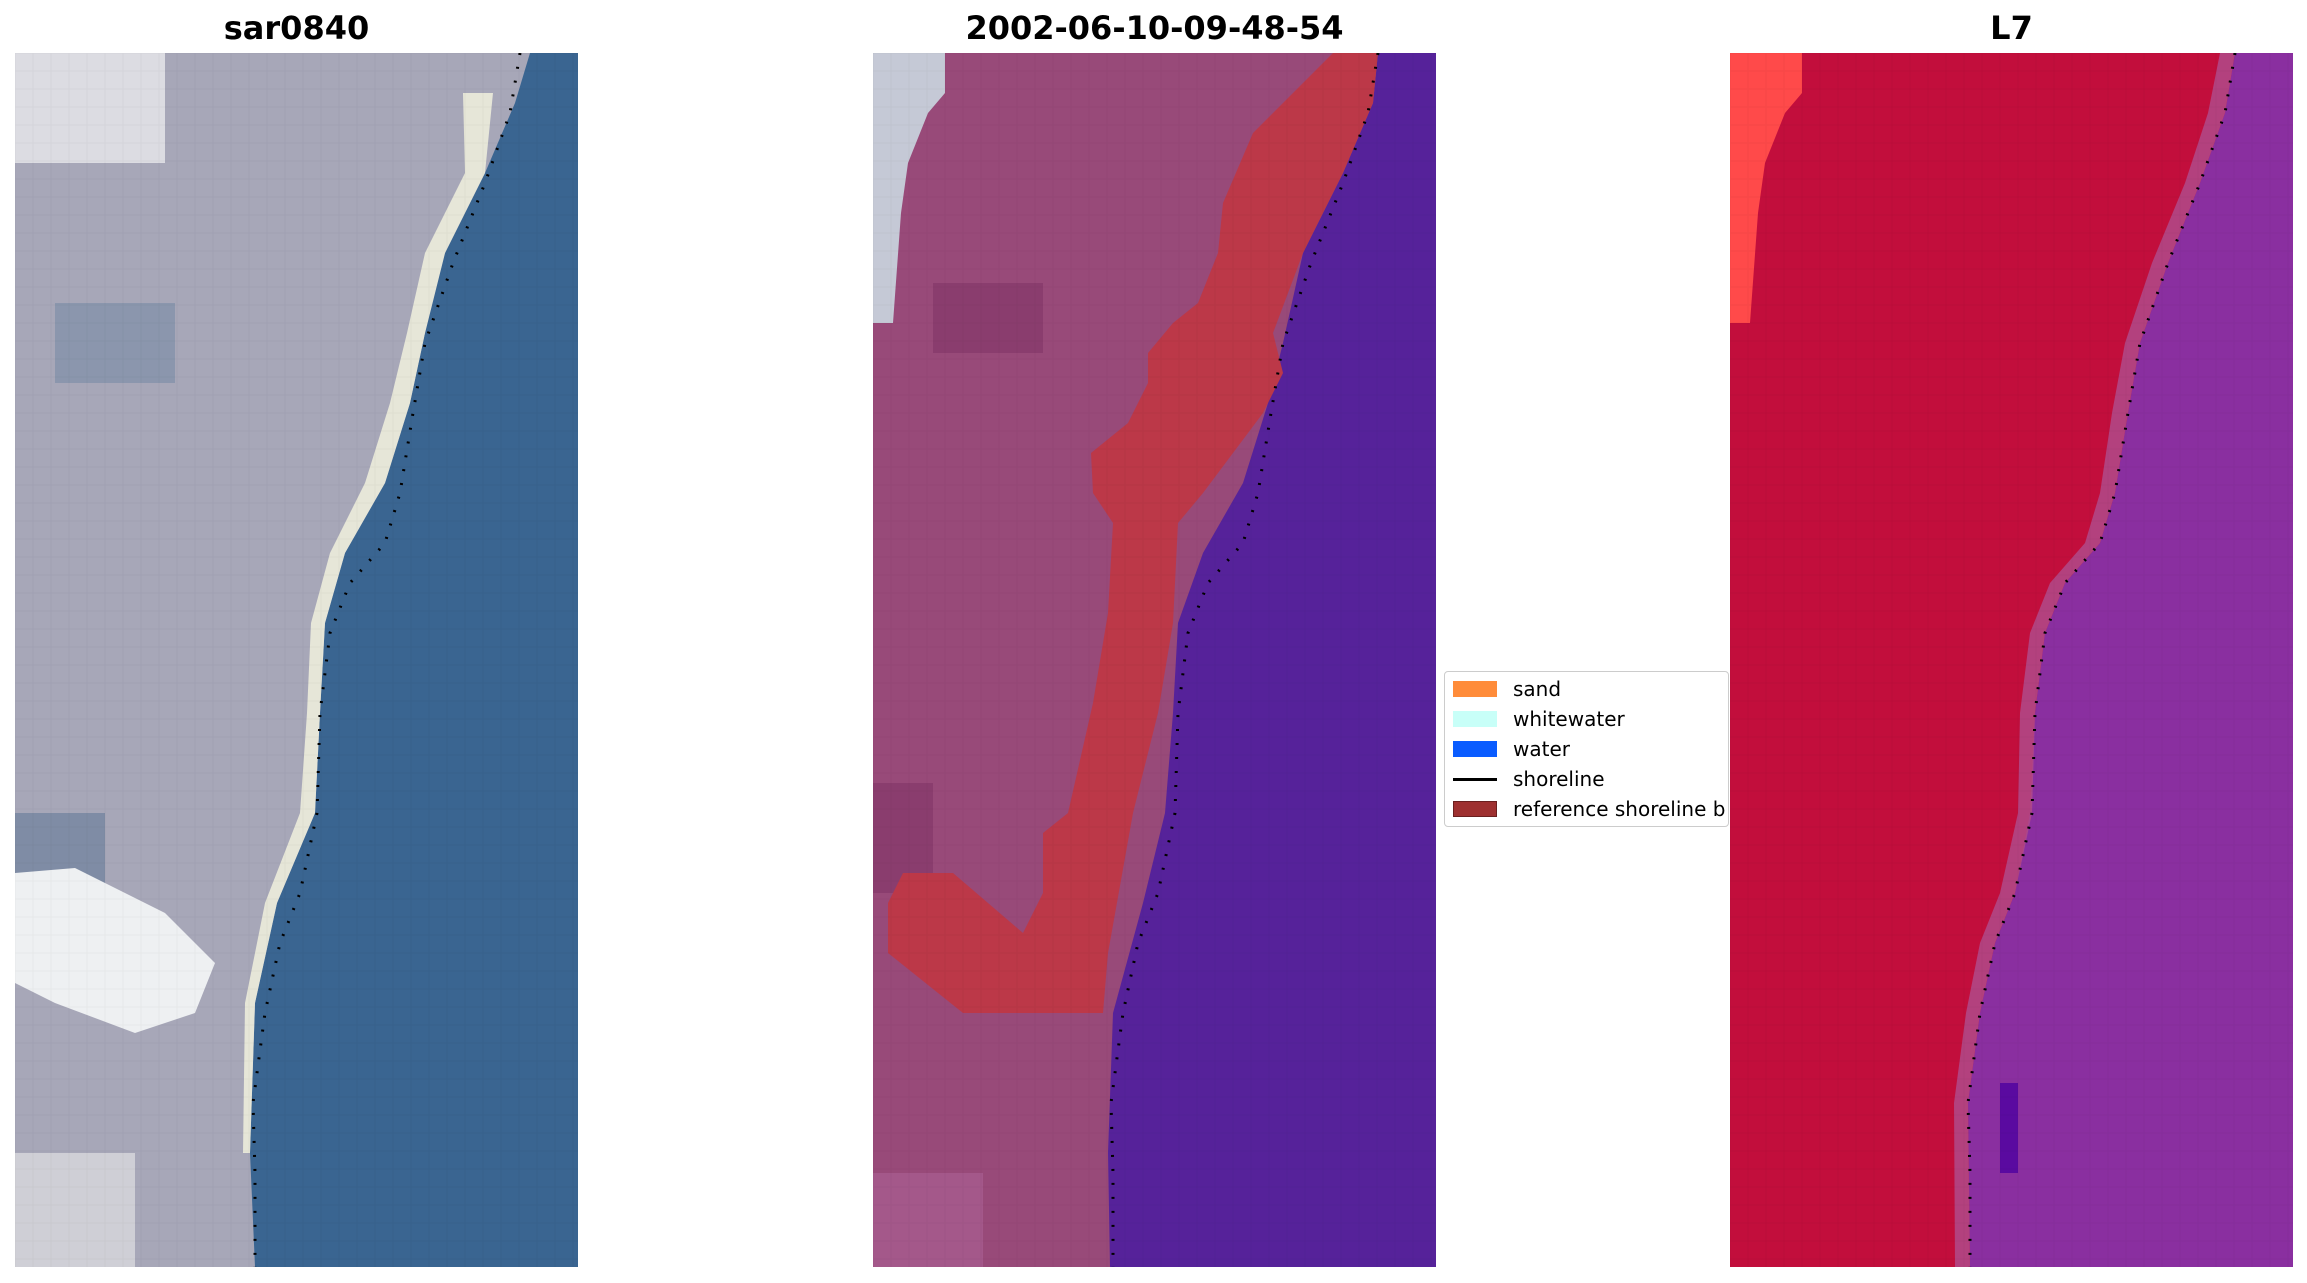 The height and width of the screenshot is (1283, 2307). Describe the element at coordinates (1619, 809) in the screenshot. I see `legend-label: reference shoreline b` at that location.